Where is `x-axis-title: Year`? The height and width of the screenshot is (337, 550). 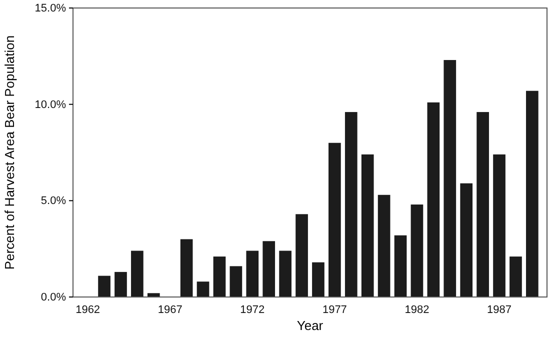
x-axis-title: Year is located at coordinates (310, 325).